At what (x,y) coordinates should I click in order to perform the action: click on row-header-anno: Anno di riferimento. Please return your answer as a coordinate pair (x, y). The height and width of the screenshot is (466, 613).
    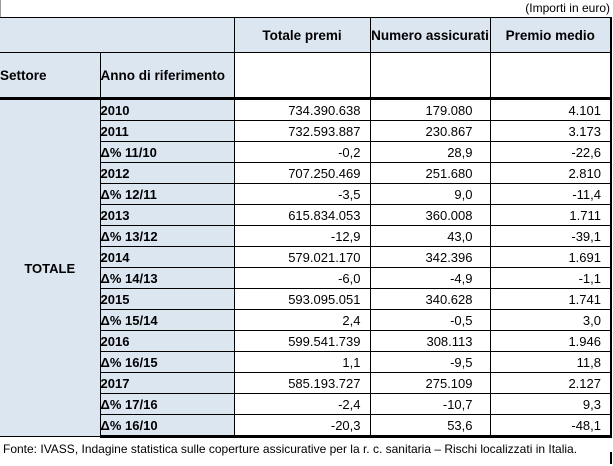
    Looking at the image, I should click on (167, 75).